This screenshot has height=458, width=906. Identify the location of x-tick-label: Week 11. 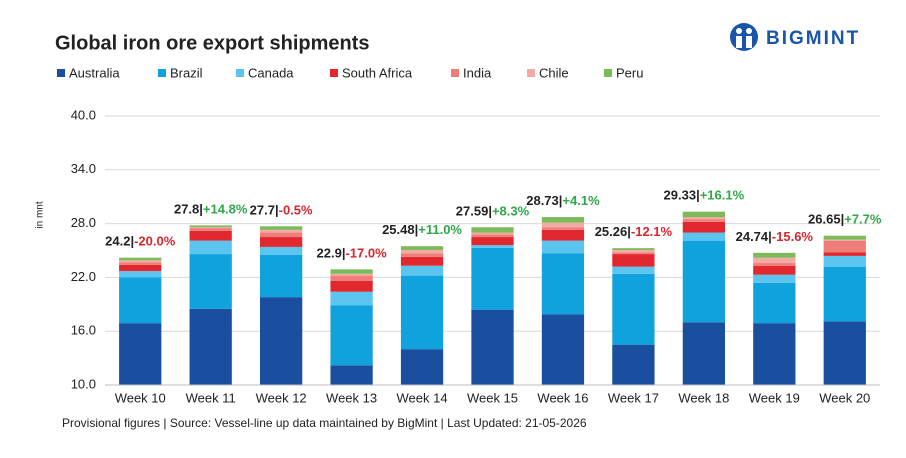
(211, 397).